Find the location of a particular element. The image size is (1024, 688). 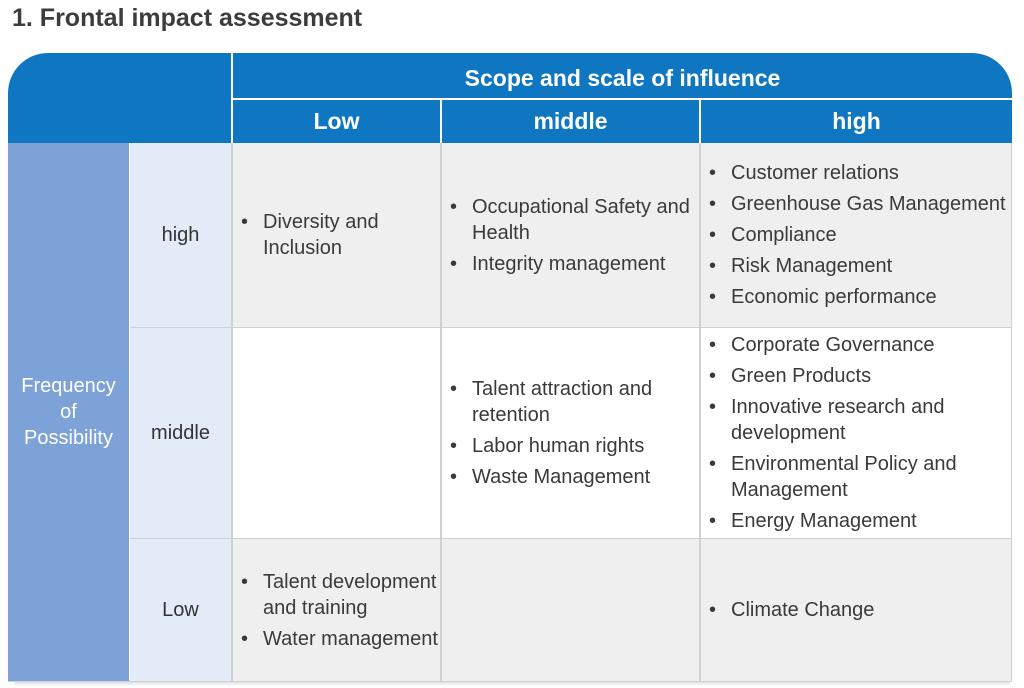

side-label-line: of is located at coordinates (68, 412).